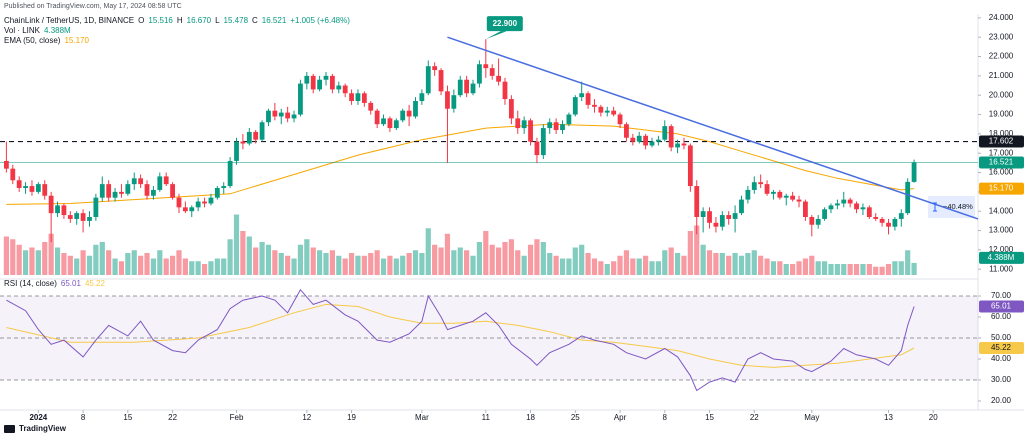 The image size is (1024, 438). Describe the element at coordinates (141, 20) in the screenshot. I see `ohlc-key: O` at that location.